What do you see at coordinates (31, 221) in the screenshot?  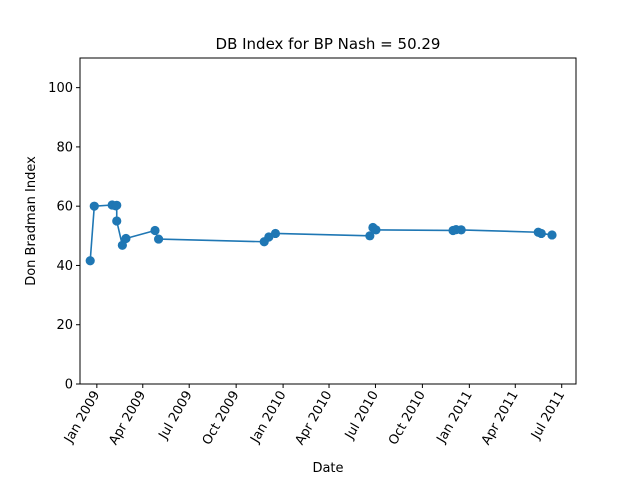 I see `y-axis-label: Don Bradman Index` at bounding box center [31, 221].